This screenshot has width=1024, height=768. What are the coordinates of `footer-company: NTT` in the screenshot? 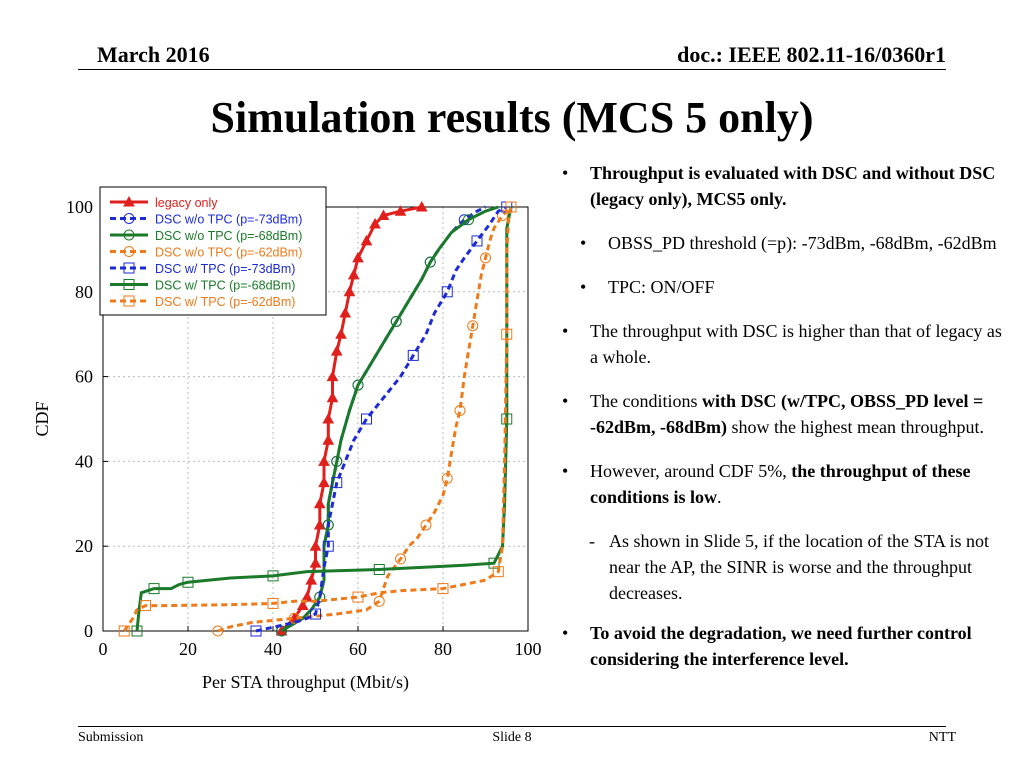 It's located at (942, 737).